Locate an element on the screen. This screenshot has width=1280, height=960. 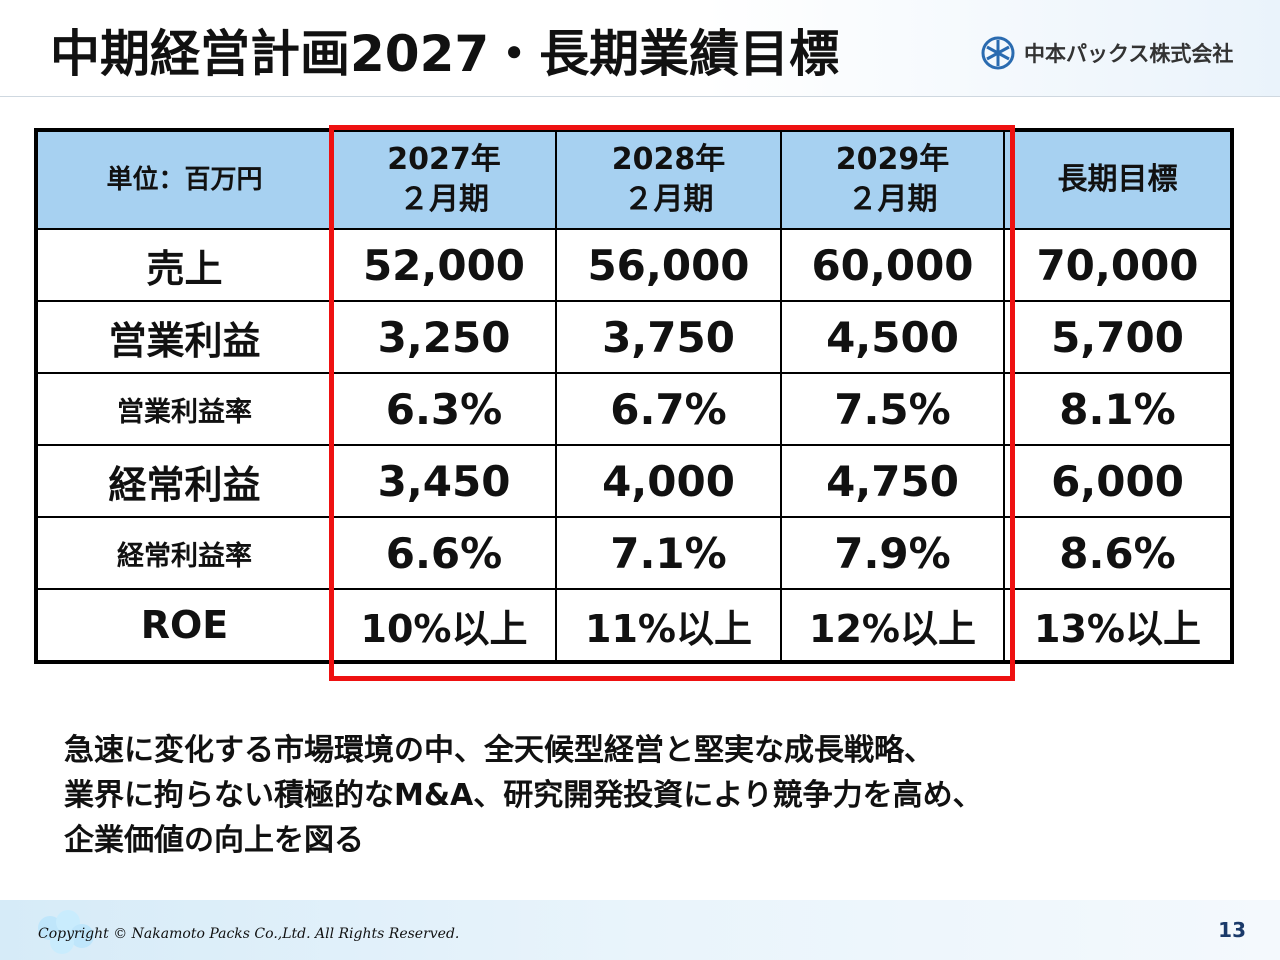
company-logo: 中本パックス株式会社 is located at coordinates (1106, 53).